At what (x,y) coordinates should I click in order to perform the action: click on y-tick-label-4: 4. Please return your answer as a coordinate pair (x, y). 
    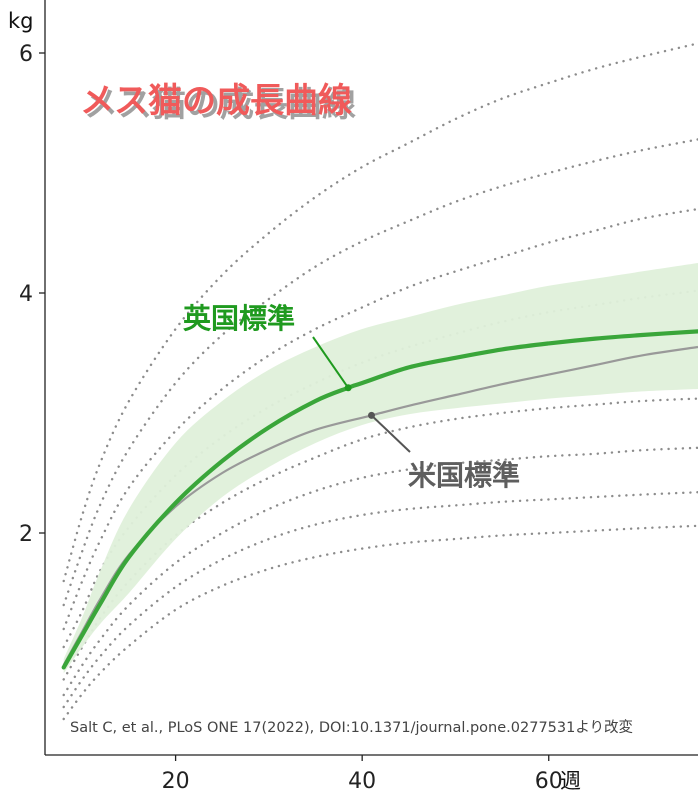
    Looking at the image, I should click on (26, 294).